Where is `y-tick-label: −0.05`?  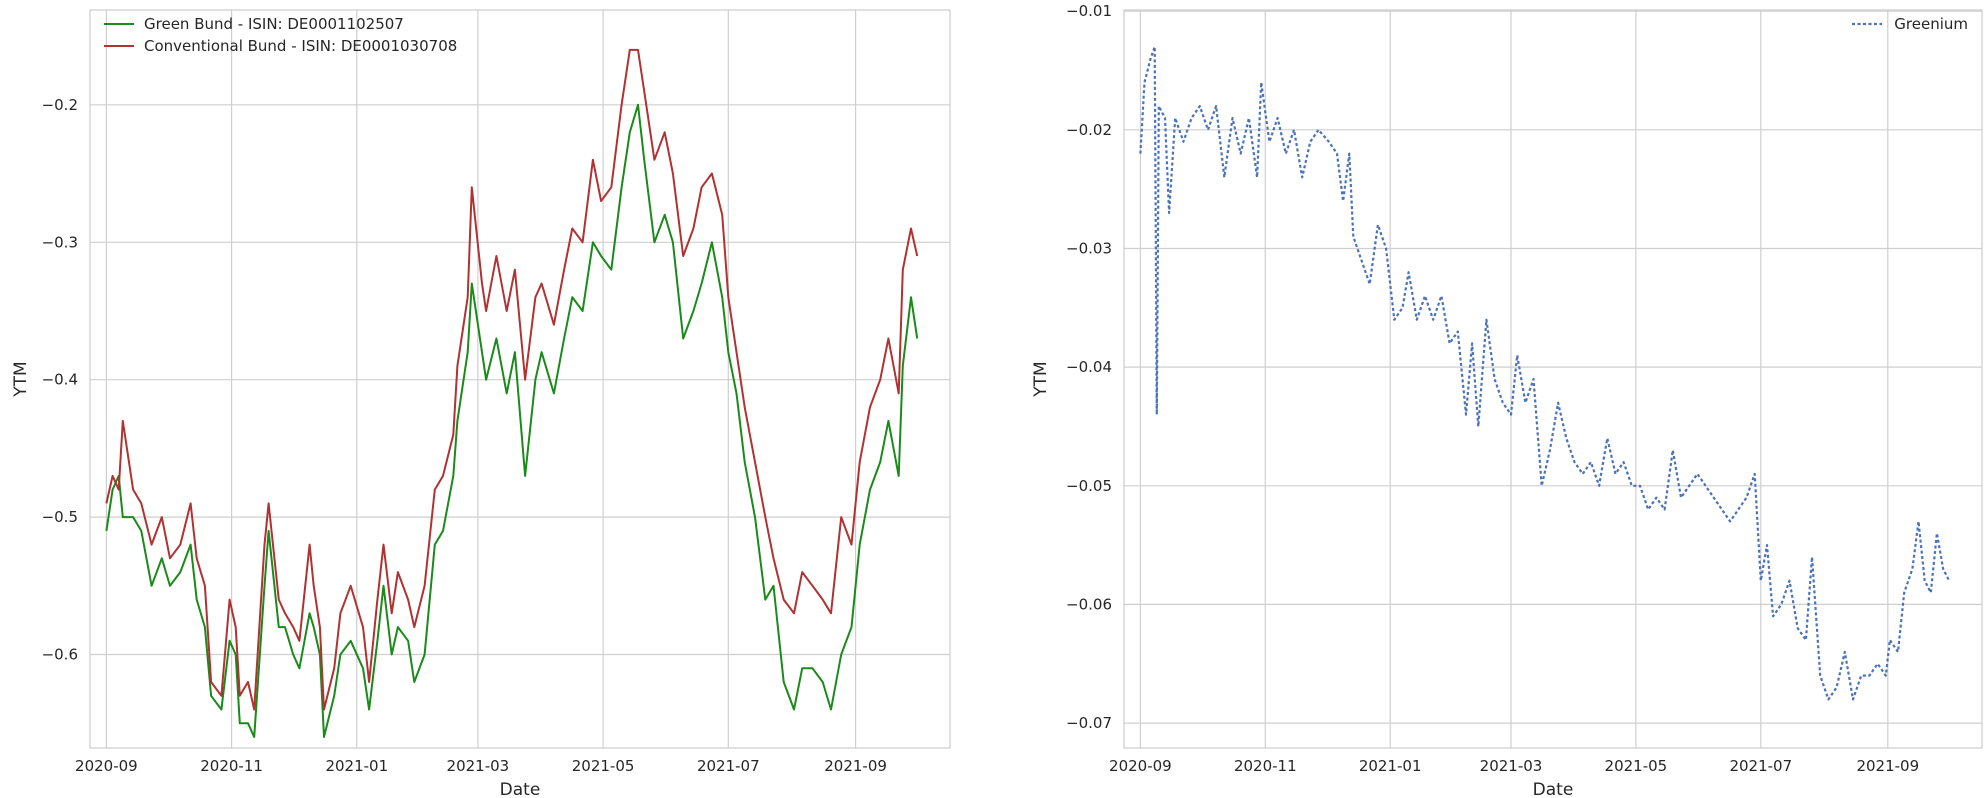 y-tick-label: −0.05 is located at coordinates (1089, 486).